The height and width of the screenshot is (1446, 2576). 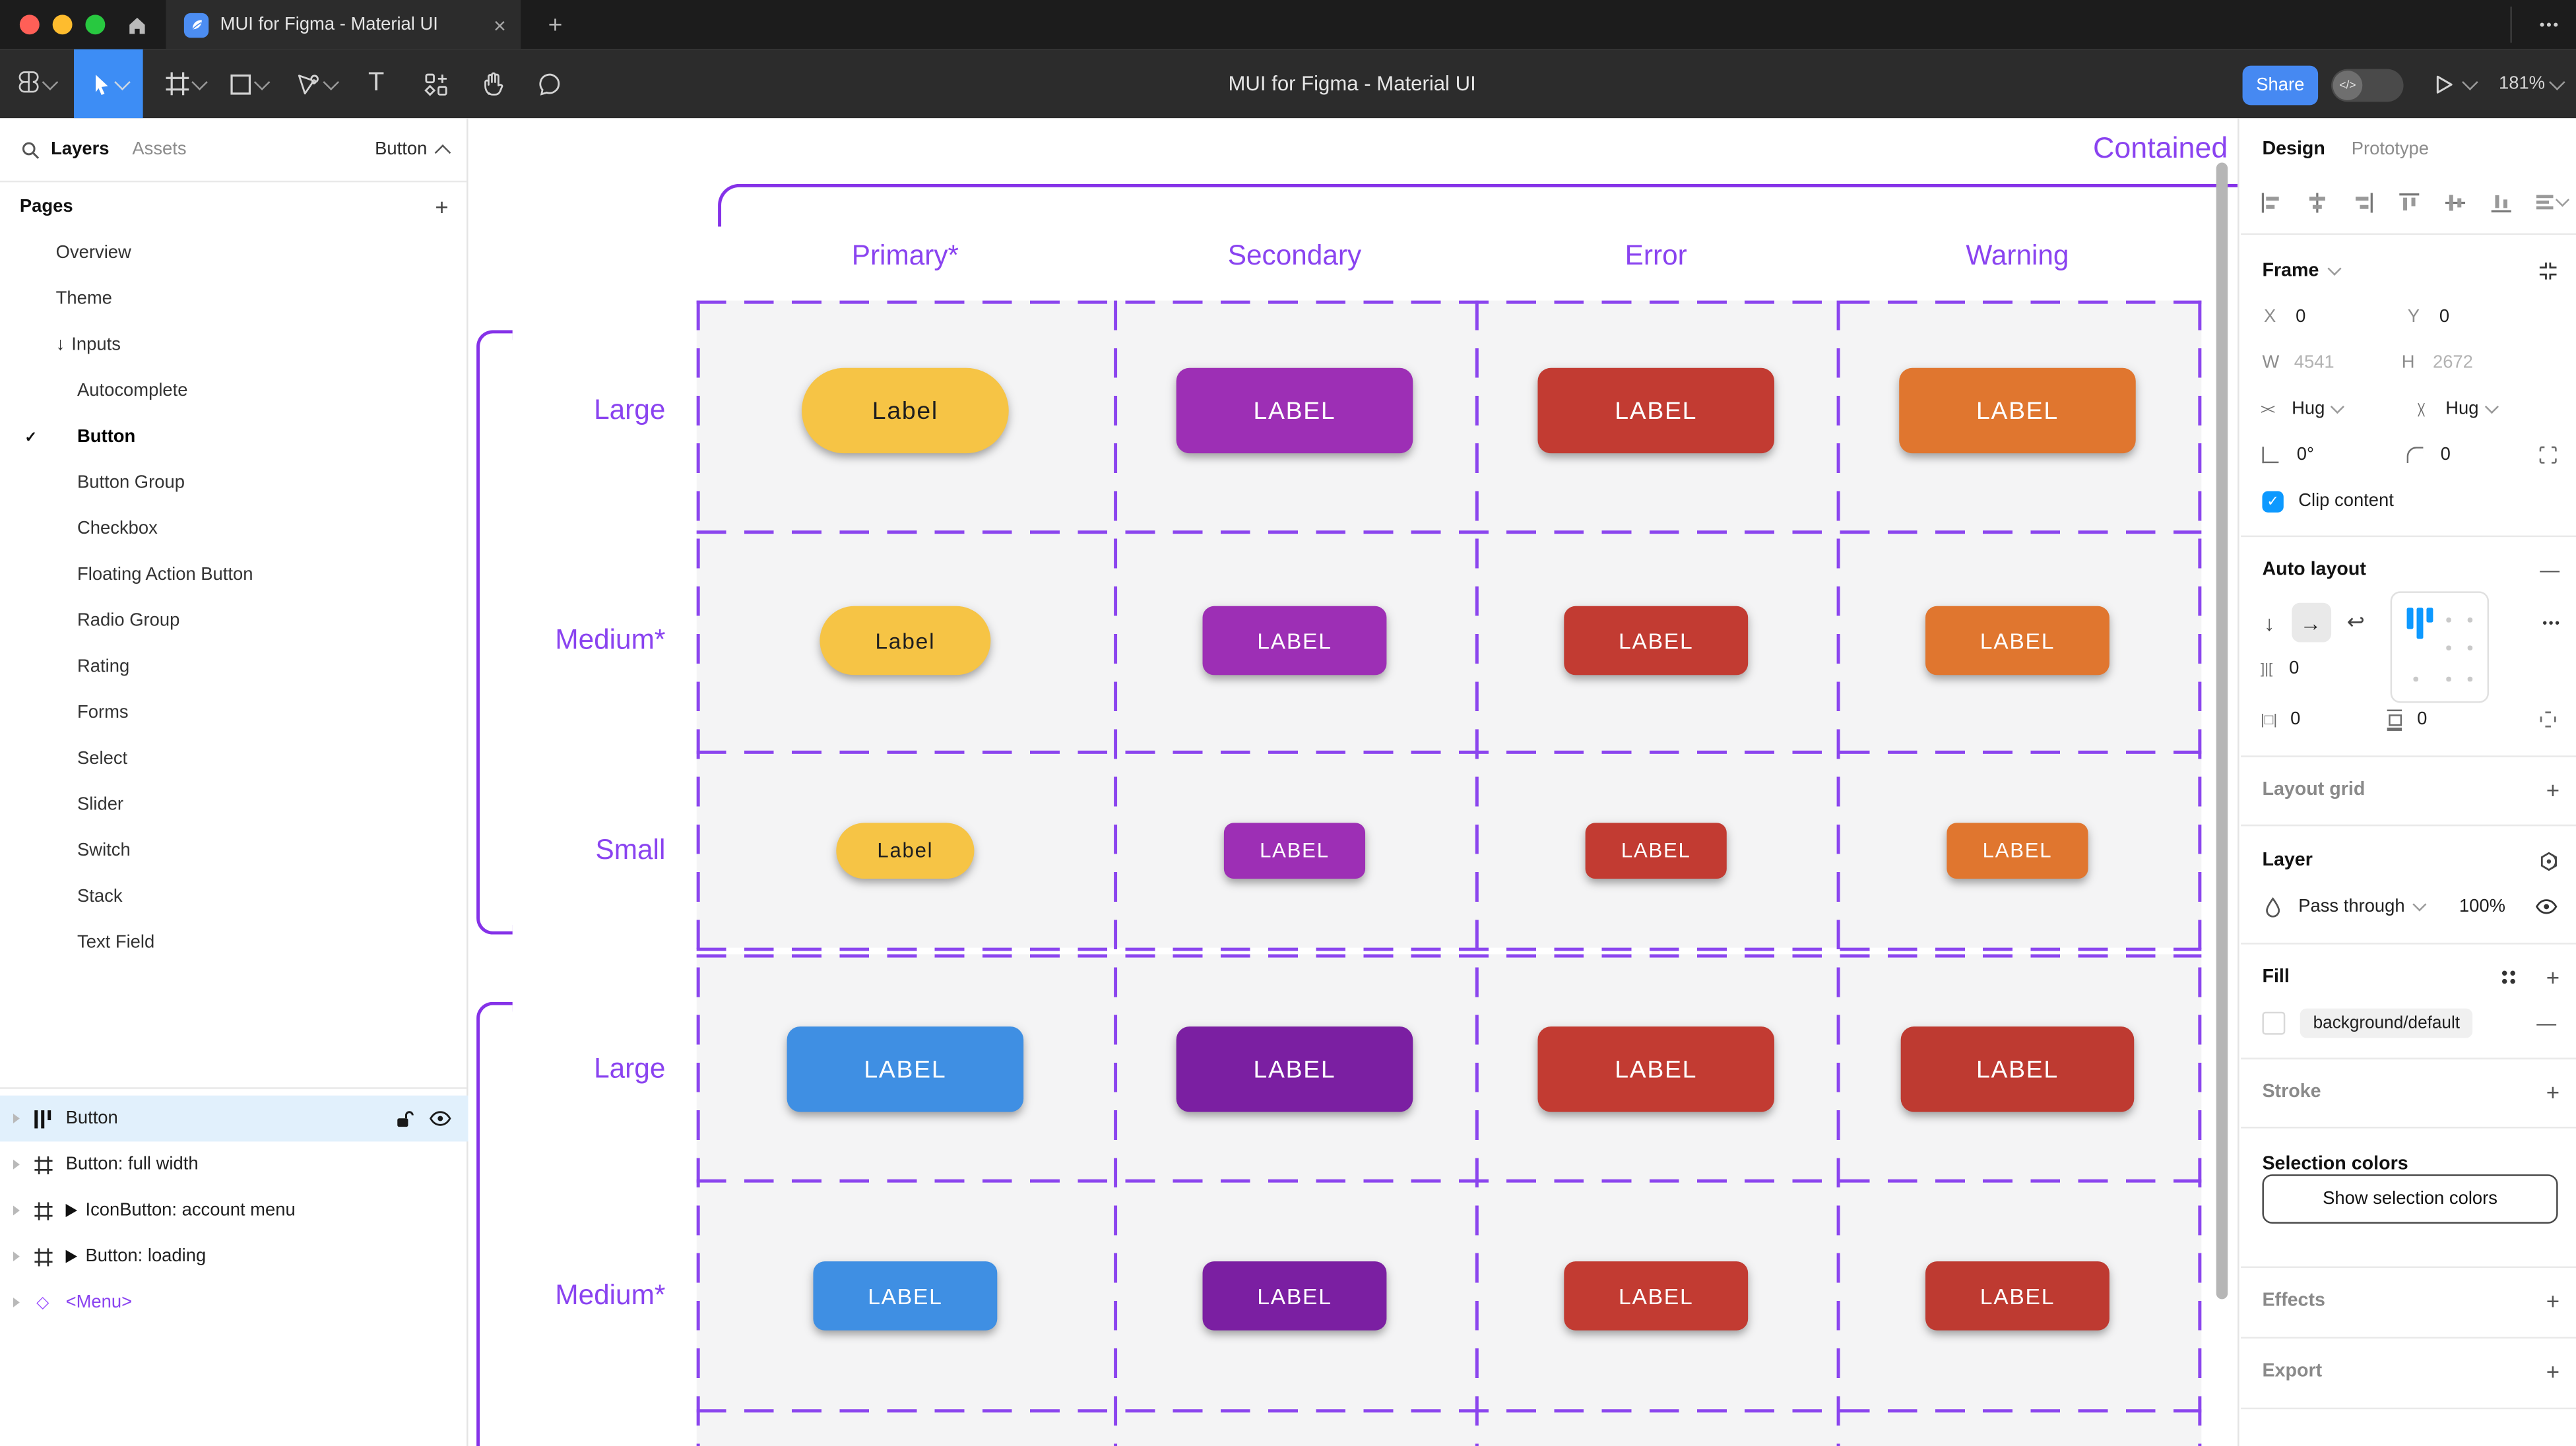 I want to click on main-menu-button, so click(x=36, y=84).